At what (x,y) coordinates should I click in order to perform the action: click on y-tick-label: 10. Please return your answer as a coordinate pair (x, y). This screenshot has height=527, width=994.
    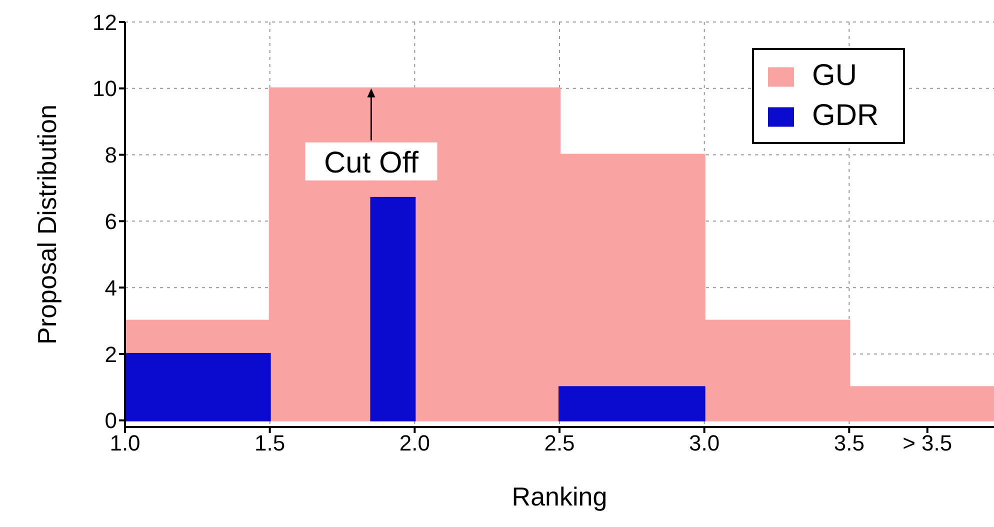
    Looking at the image, I should click on (104, 89).